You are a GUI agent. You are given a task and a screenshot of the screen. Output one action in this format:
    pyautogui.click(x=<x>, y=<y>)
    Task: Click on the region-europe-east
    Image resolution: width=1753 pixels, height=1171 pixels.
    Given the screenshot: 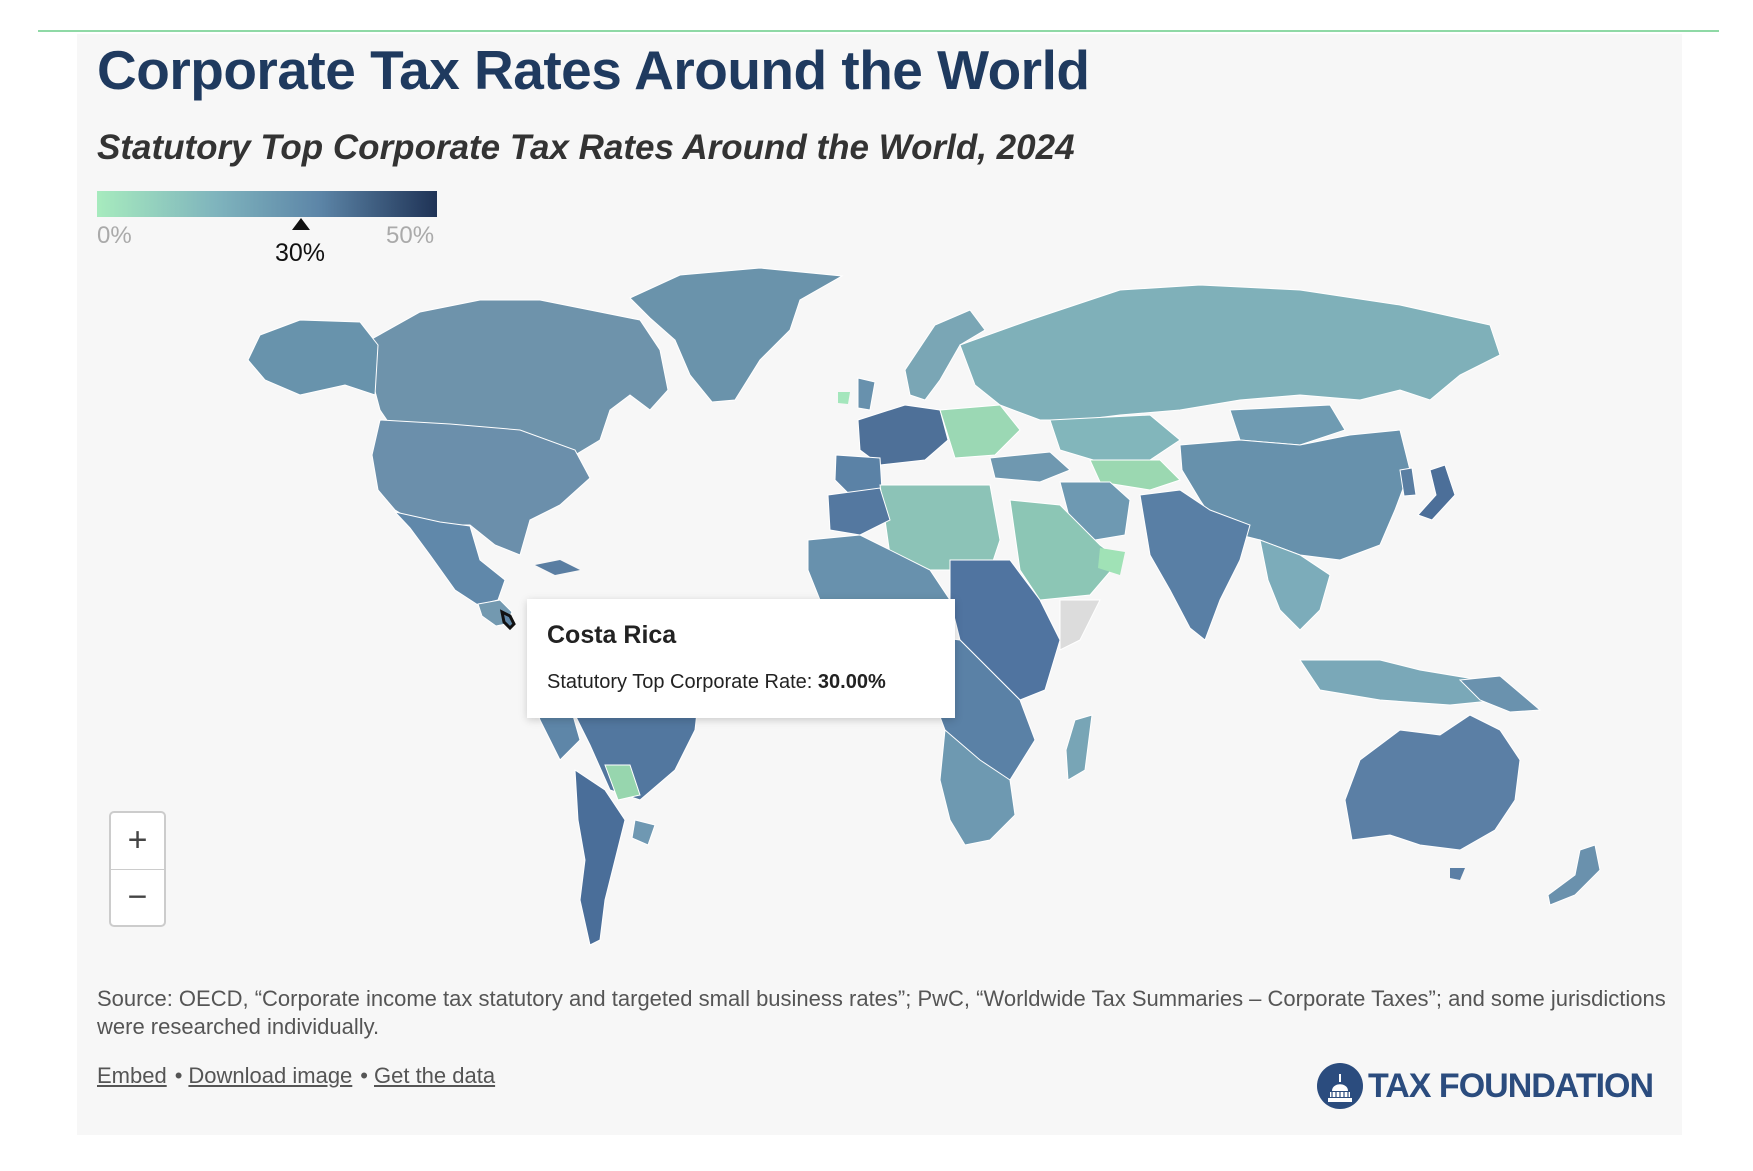 What is the action you would take?
    pyautogui.click(x=980, y=431)
    